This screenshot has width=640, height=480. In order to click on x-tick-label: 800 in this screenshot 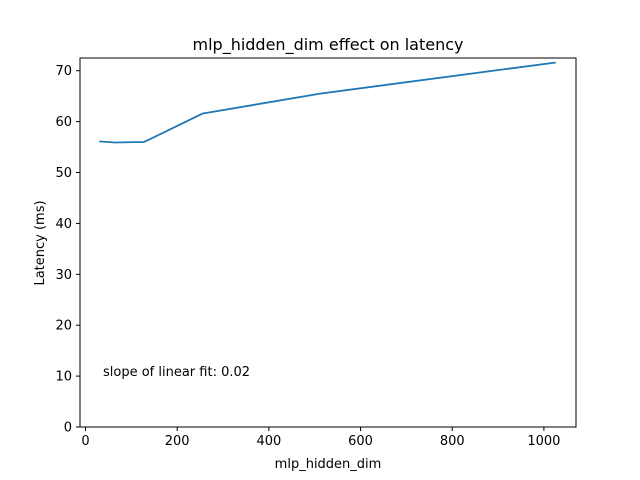, I will do `click(452, 441)`.